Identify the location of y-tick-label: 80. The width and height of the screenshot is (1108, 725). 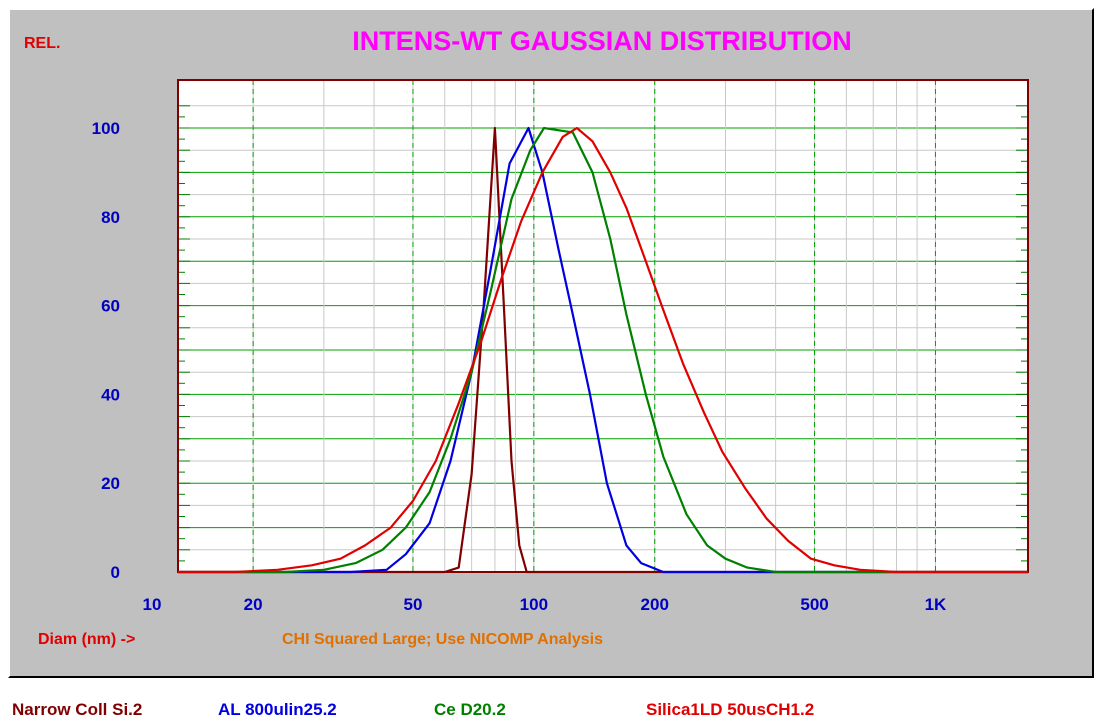
(110, 217).